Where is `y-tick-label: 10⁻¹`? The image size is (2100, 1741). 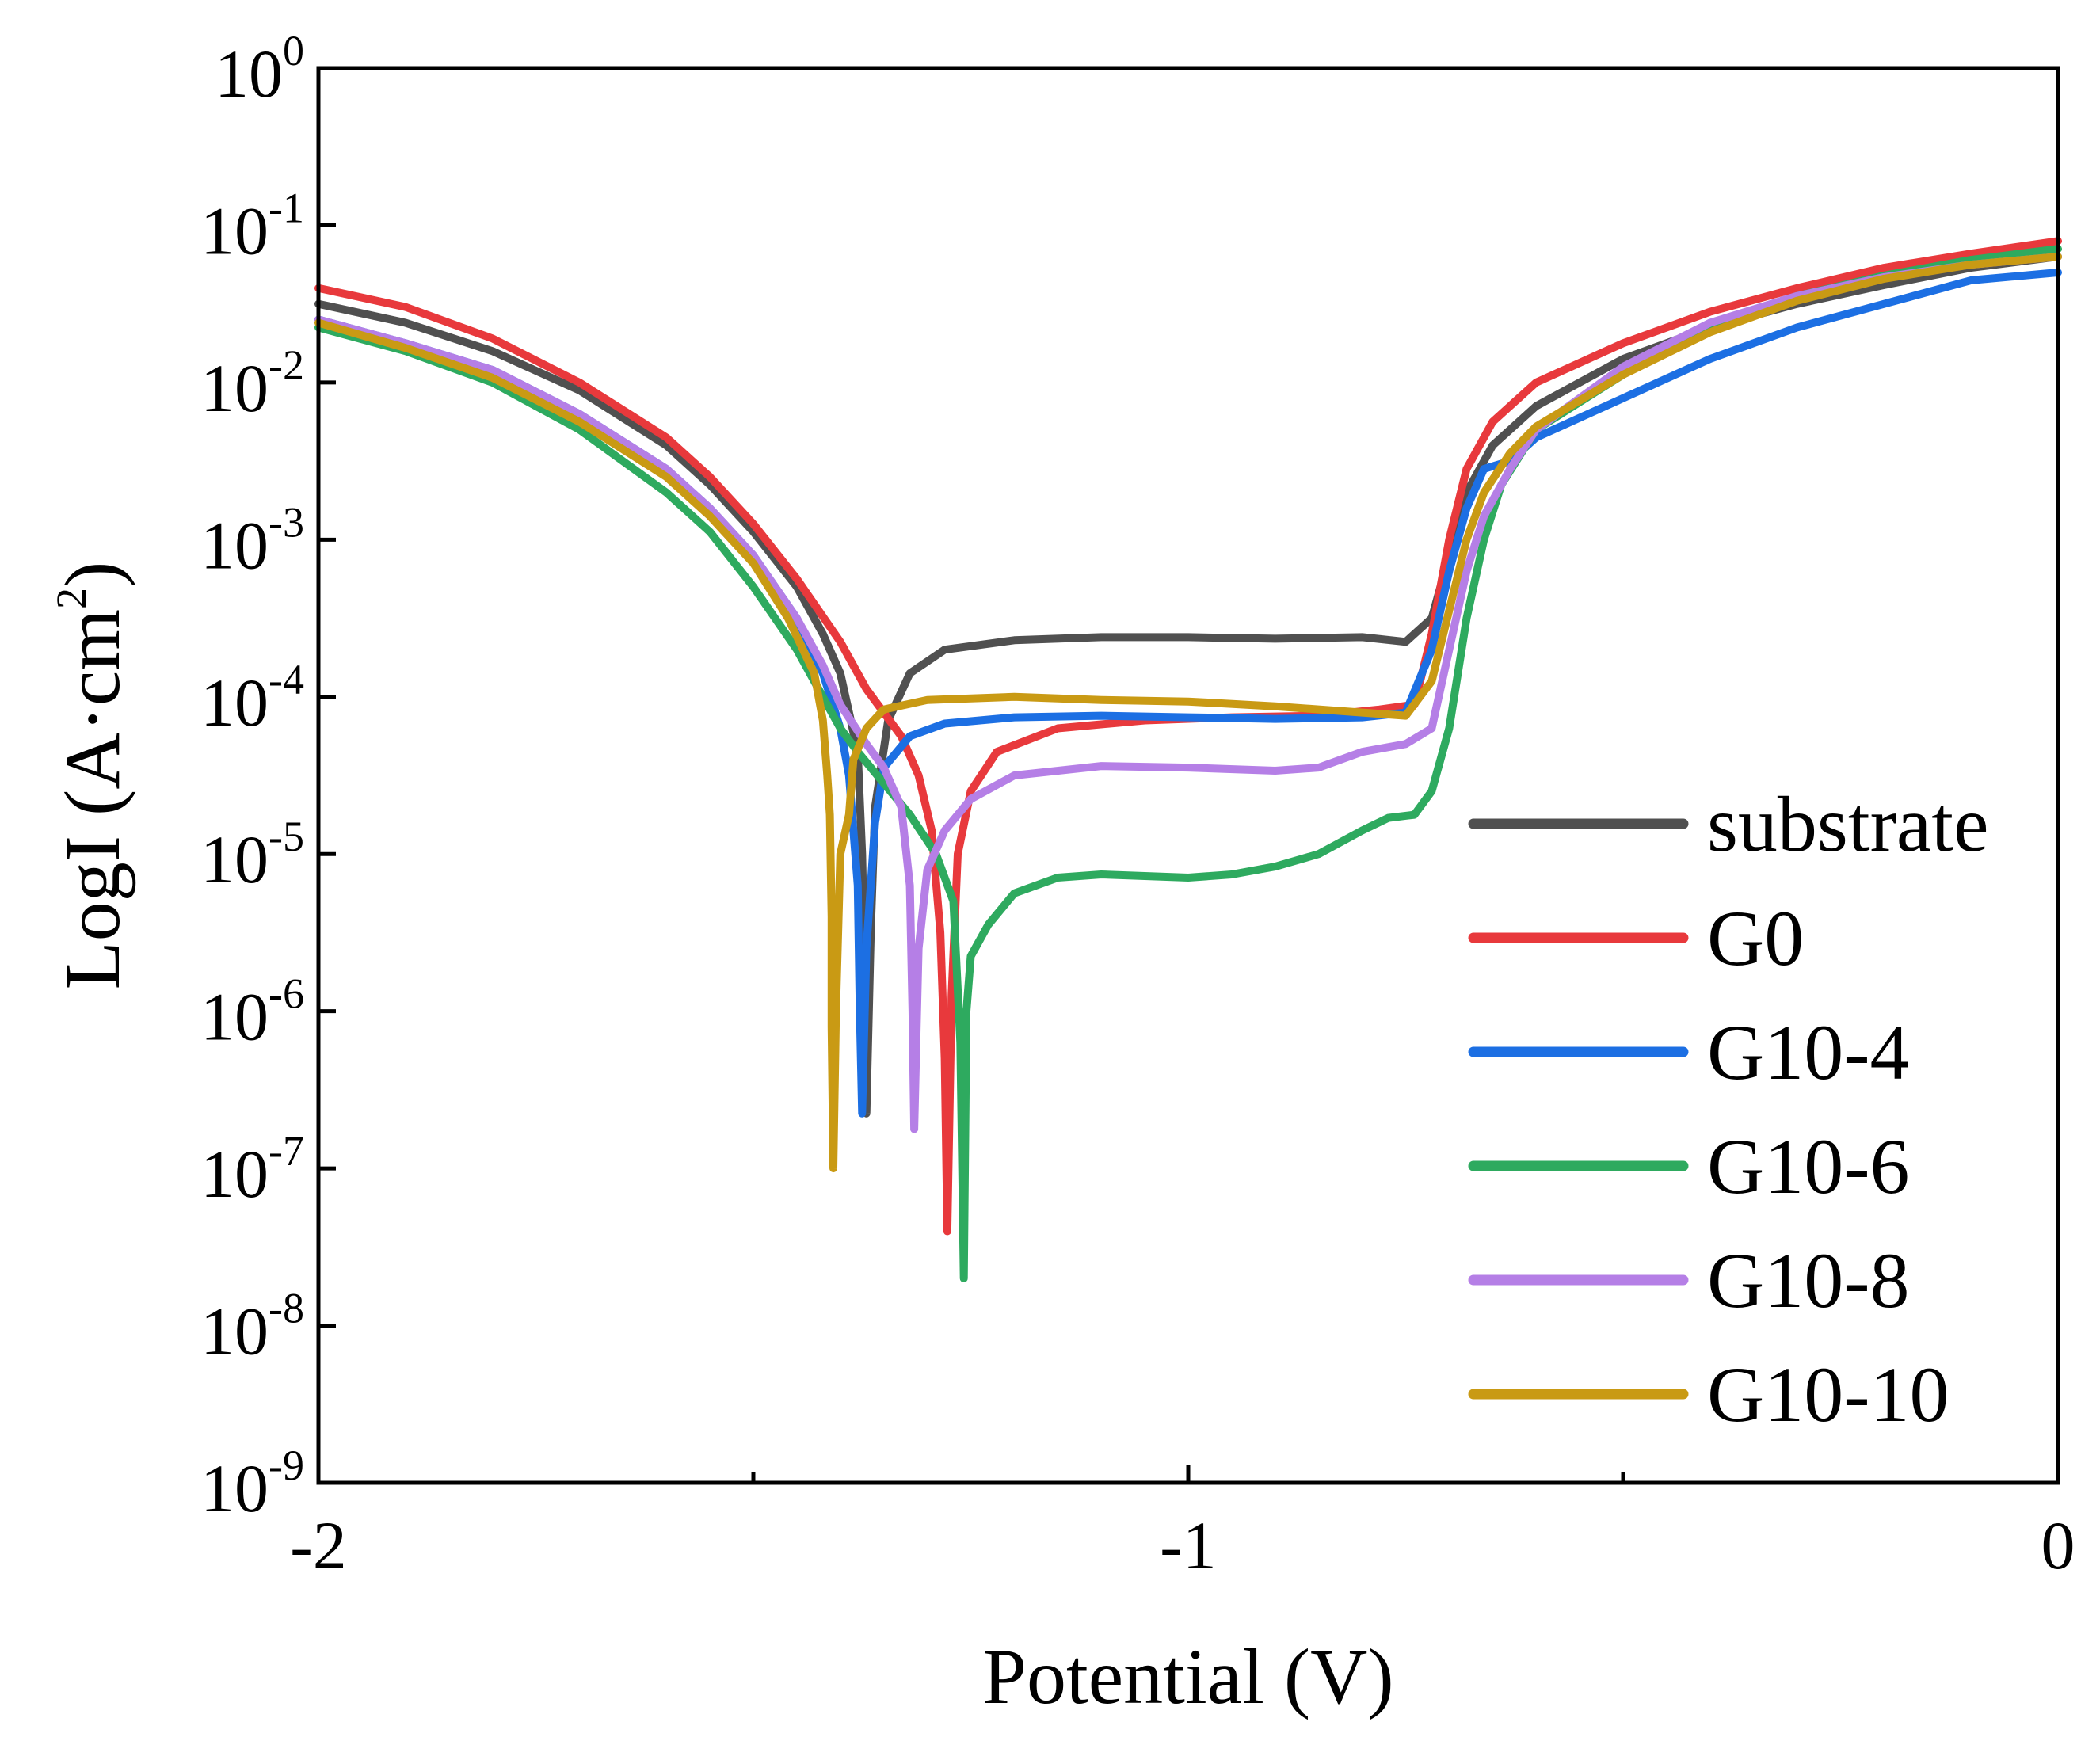
y-tick-label: 10⁻¹ is located at coordinates (252, 226).